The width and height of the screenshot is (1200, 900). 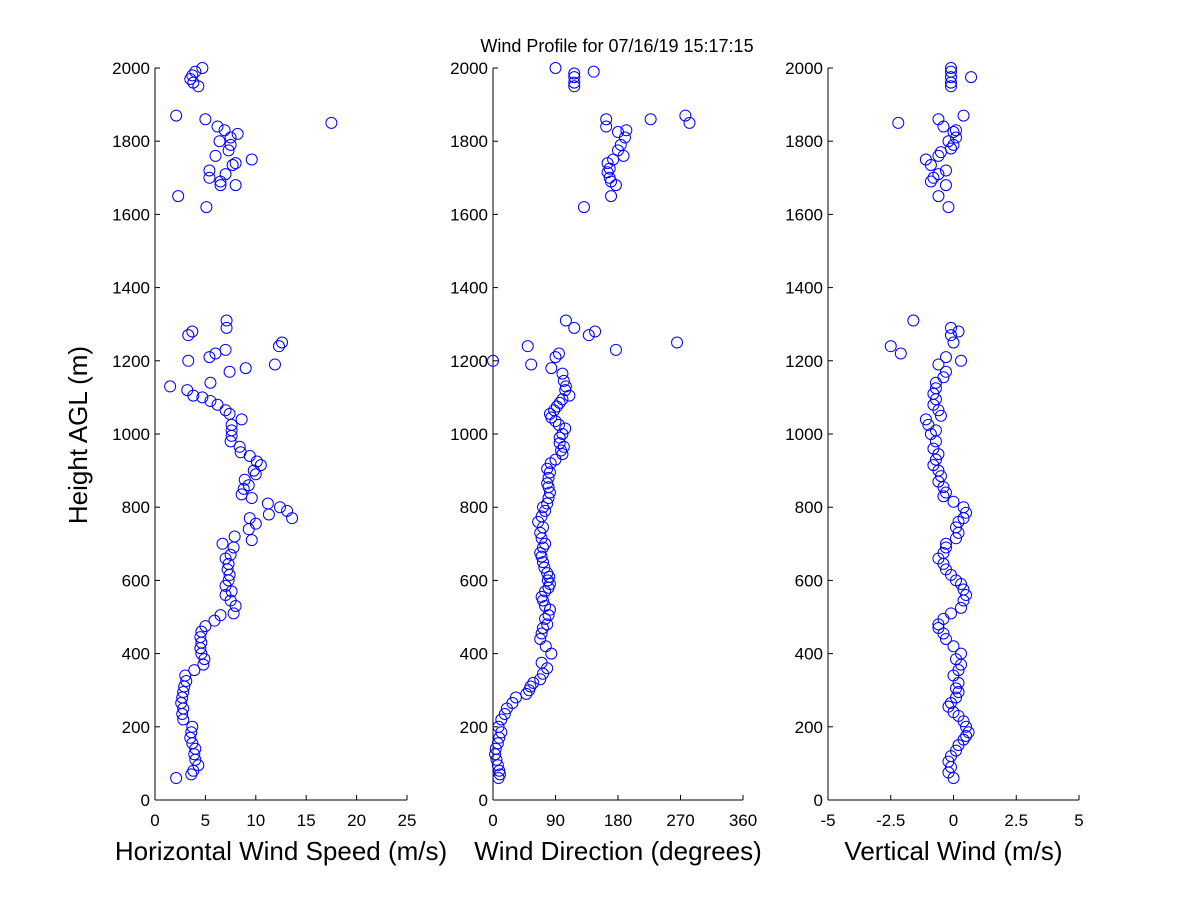 I want to click on vertical-y-tick-label: 800, so click(x=809, y=507).